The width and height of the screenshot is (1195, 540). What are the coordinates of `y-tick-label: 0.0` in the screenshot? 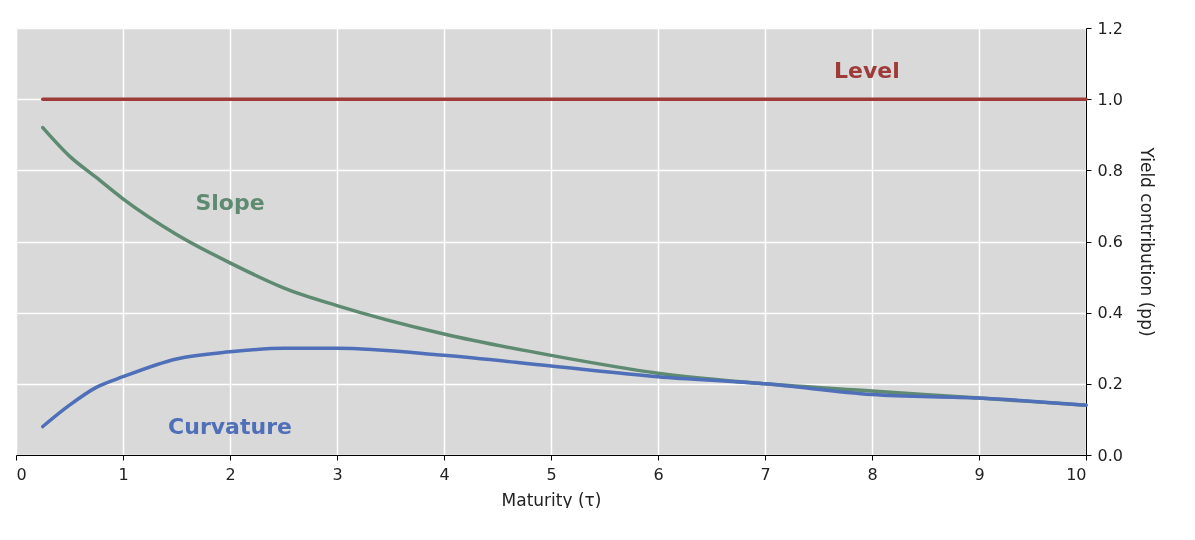 It's located at (1110, 455).